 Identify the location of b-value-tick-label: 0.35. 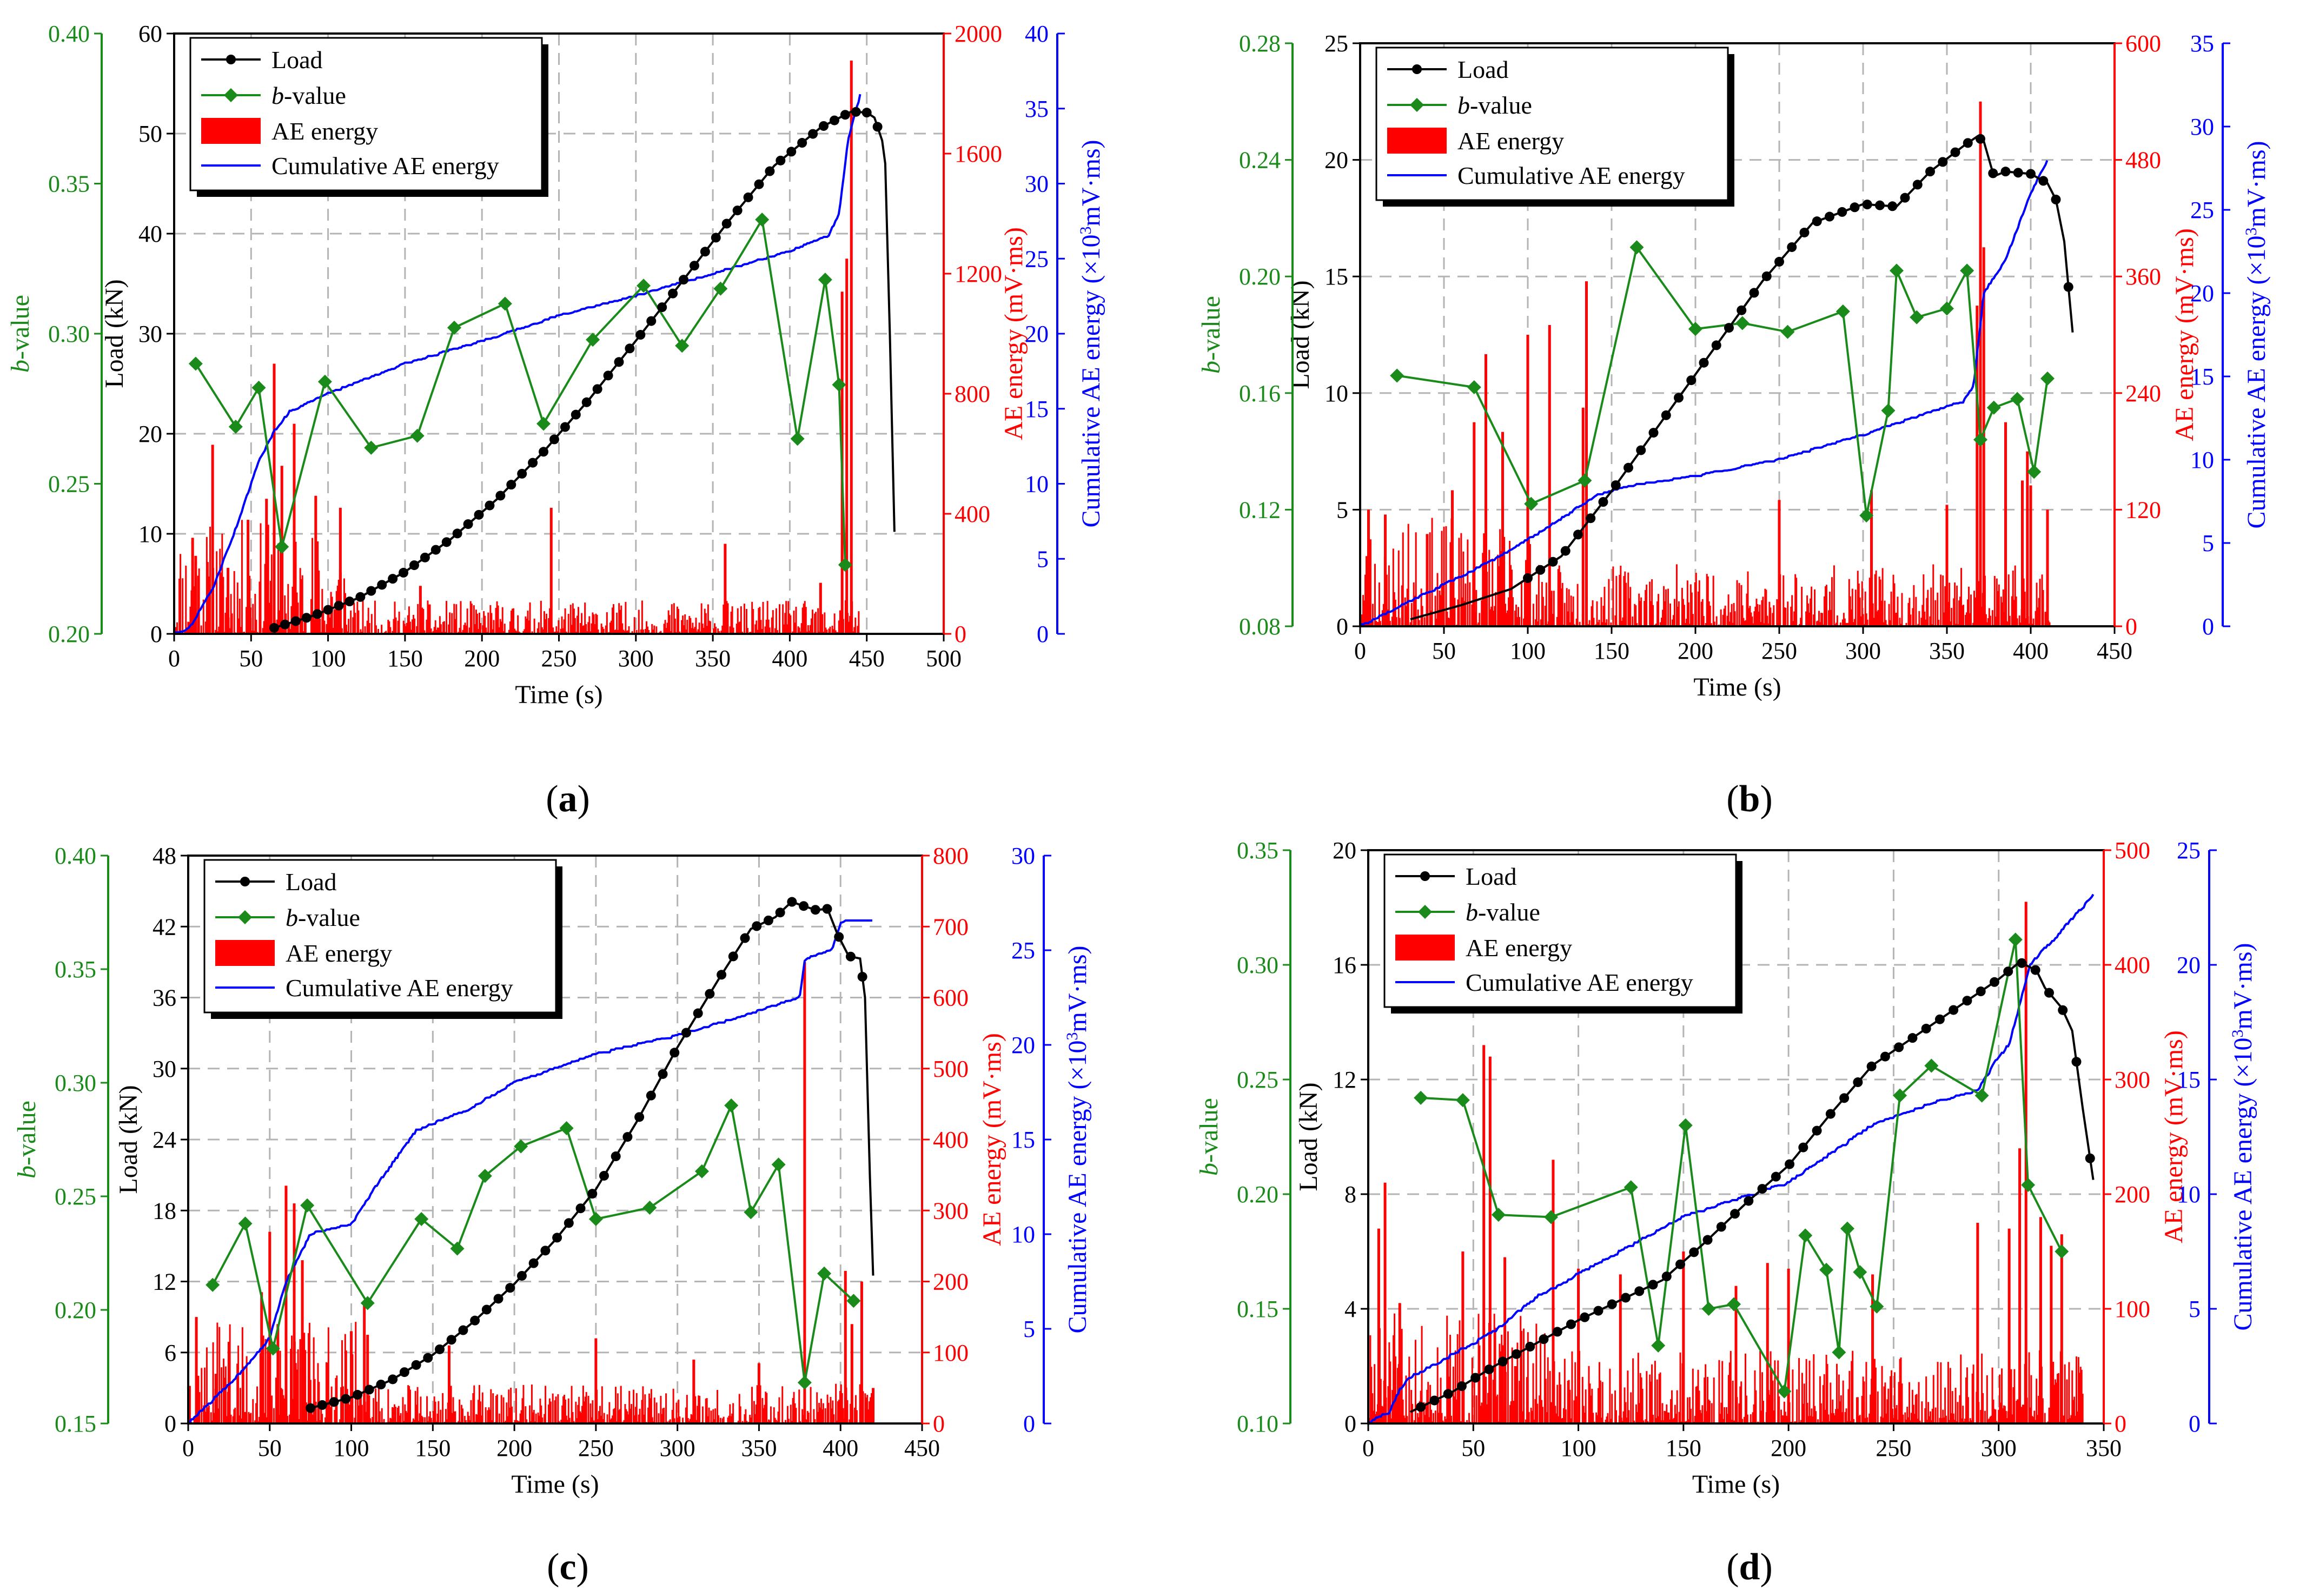
(69, 184).